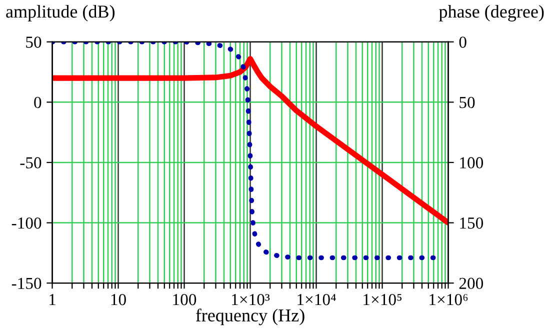 This screenshot has width=550, height=335. Describe the element at coordinates (471, 284) in the screenshot. I see `y2-tick-label: 200` at that location.